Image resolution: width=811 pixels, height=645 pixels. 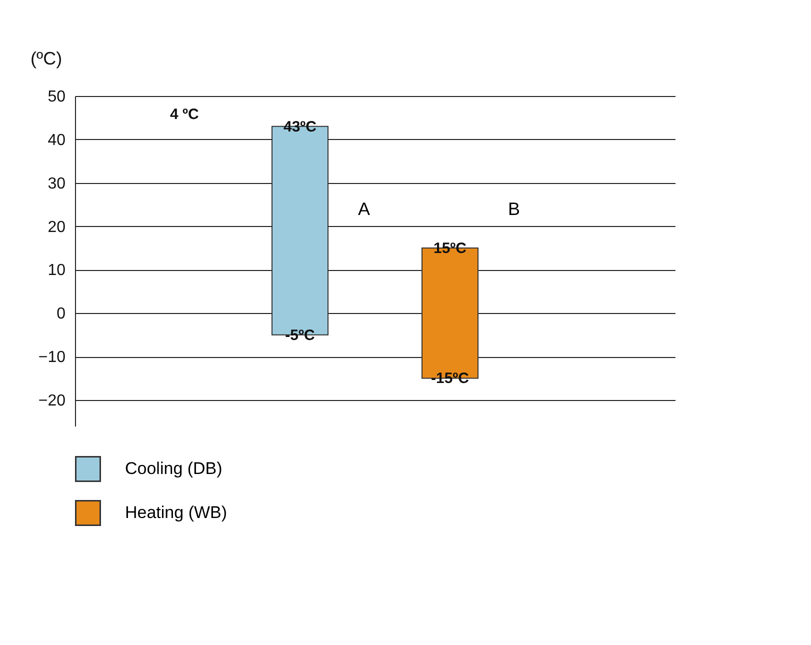 What do you see at coordinates (184, 114) in the screenshot?
I see `annotation: 4 ºC` at bounding box center [184, 114].